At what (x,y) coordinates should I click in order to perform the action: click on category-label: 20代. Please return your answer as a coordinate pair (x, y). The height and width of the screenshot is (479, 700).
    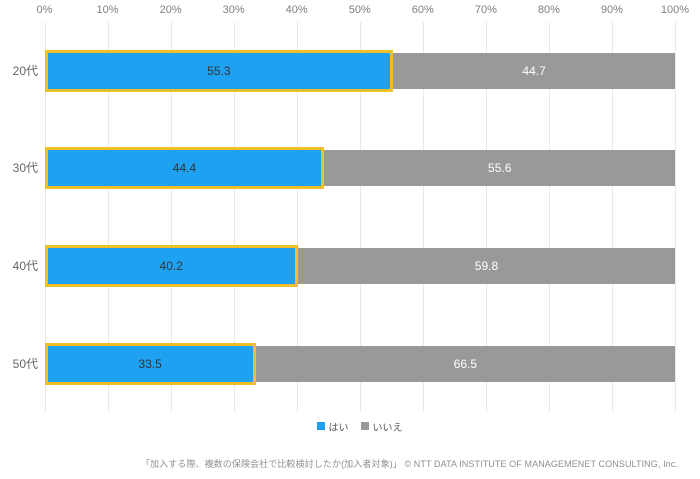
    Looking at the image, I should click on (25, 71).